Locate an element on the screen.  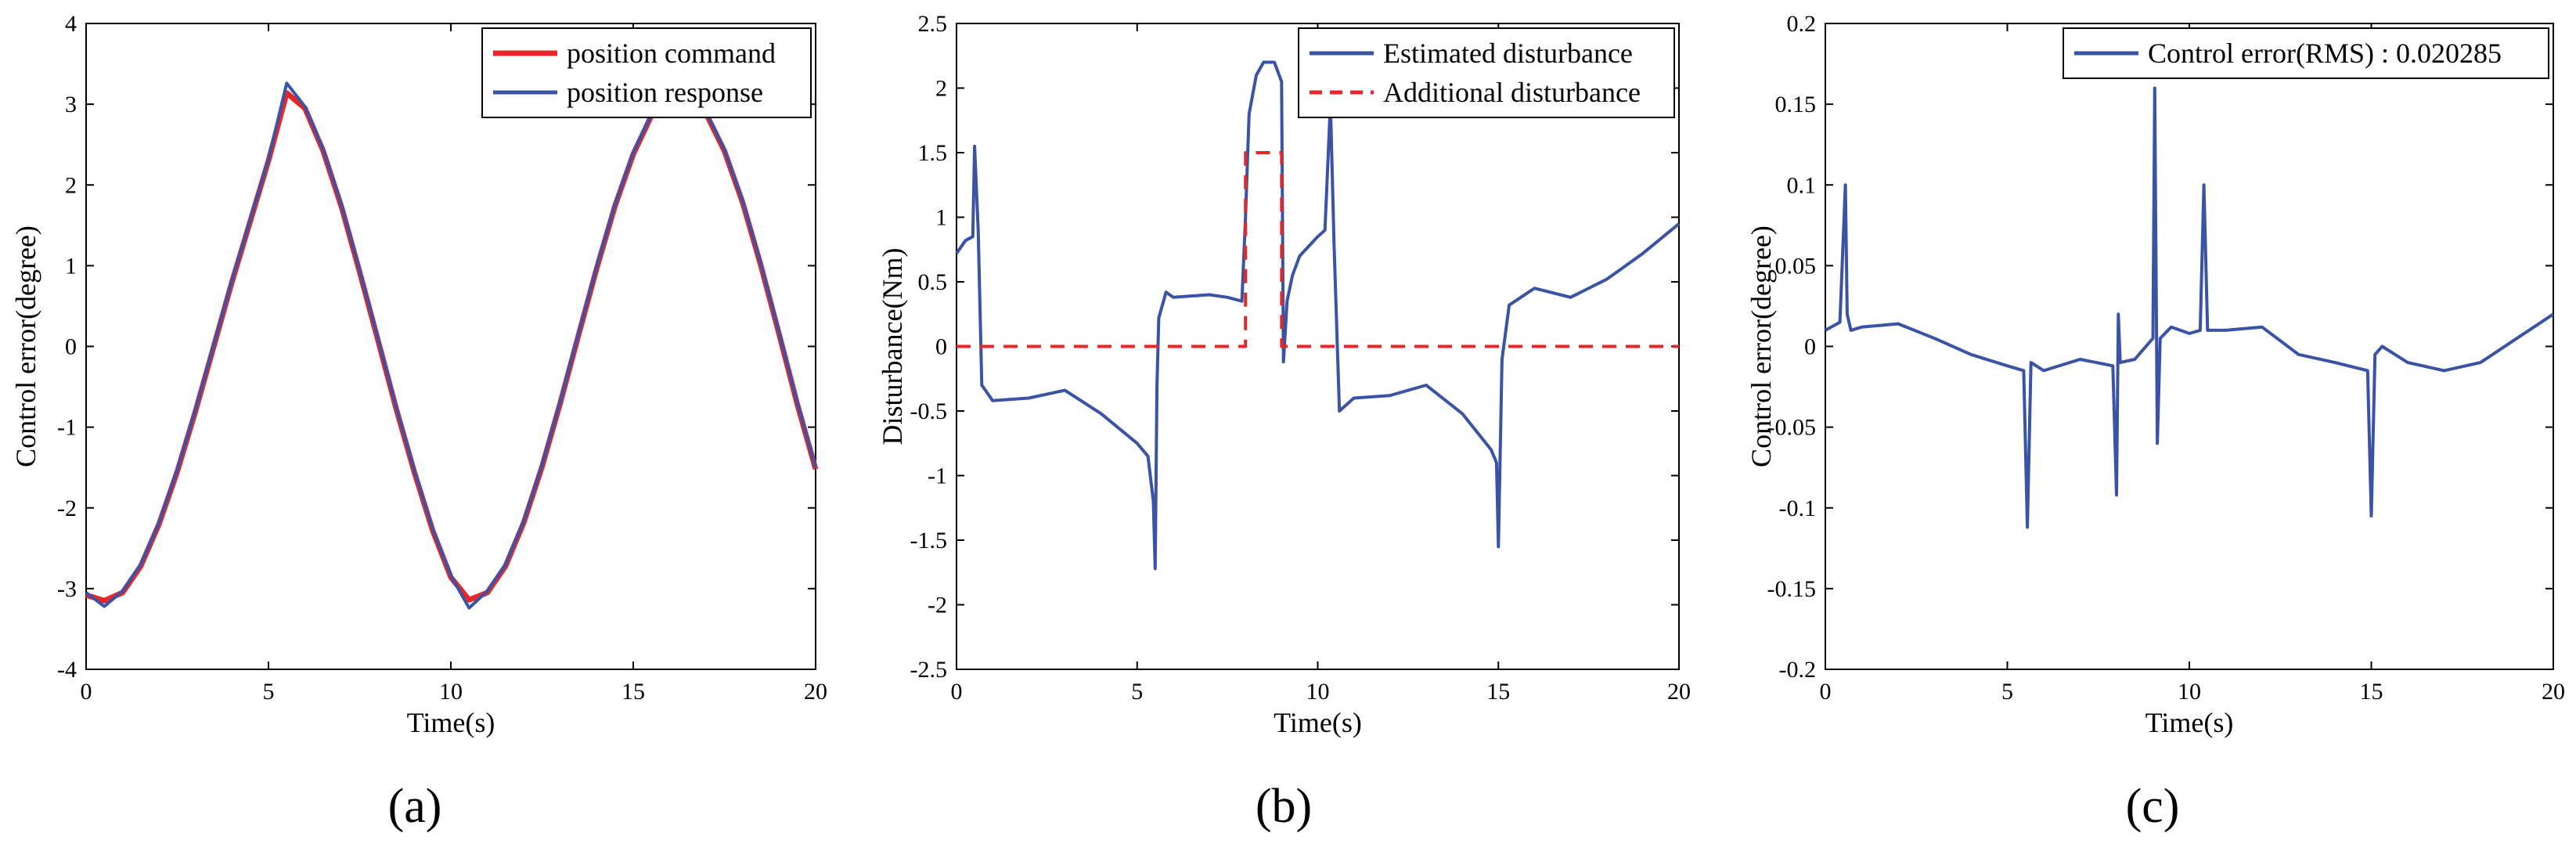
y-tick-label: 1.5 is located at coordinates (933, 153).